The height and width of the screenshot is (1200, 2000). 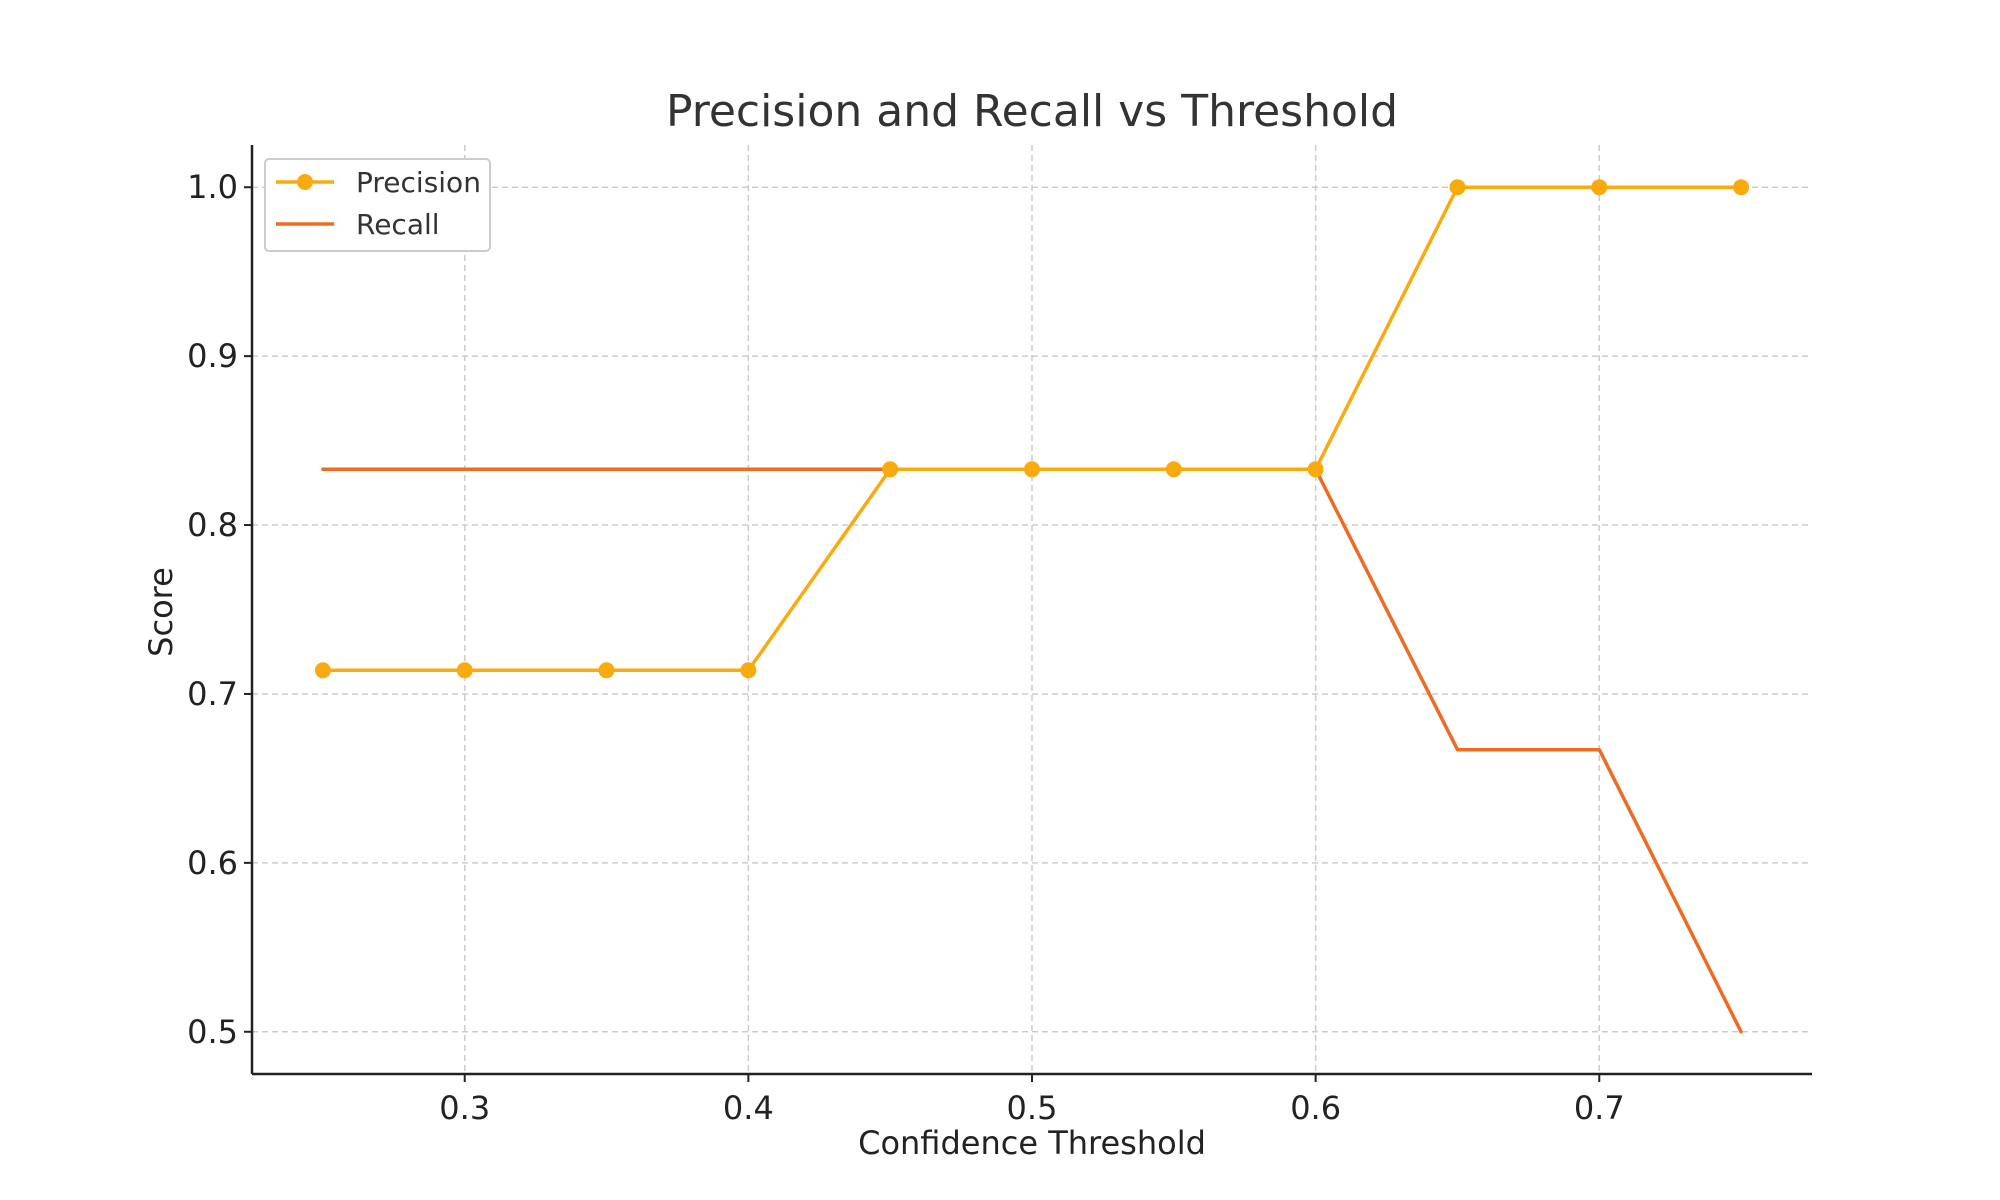 I want to click on y-tick-label: 0.5, so click(x=212, y=1032).